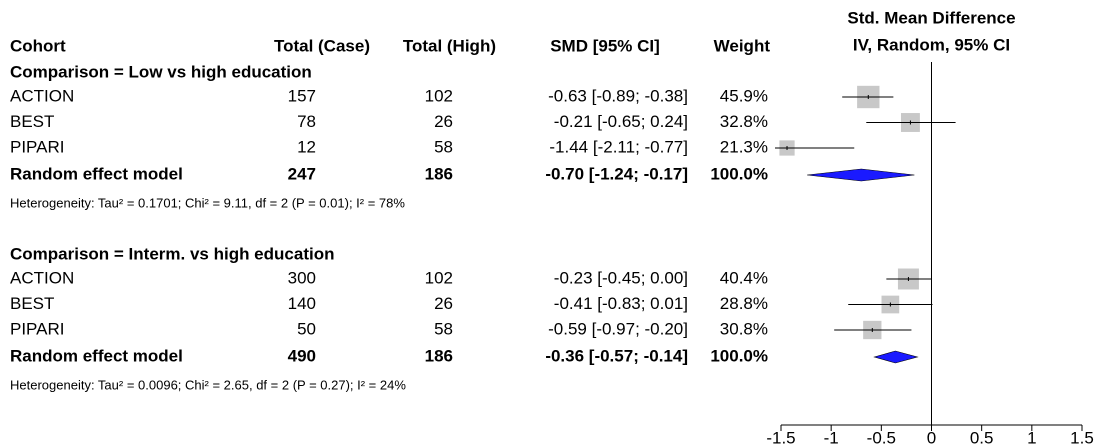 The image size is (1109, 447). Describe the element at coordinates (302, 355) in the screenshot. I see `total-case: 490` at that location.